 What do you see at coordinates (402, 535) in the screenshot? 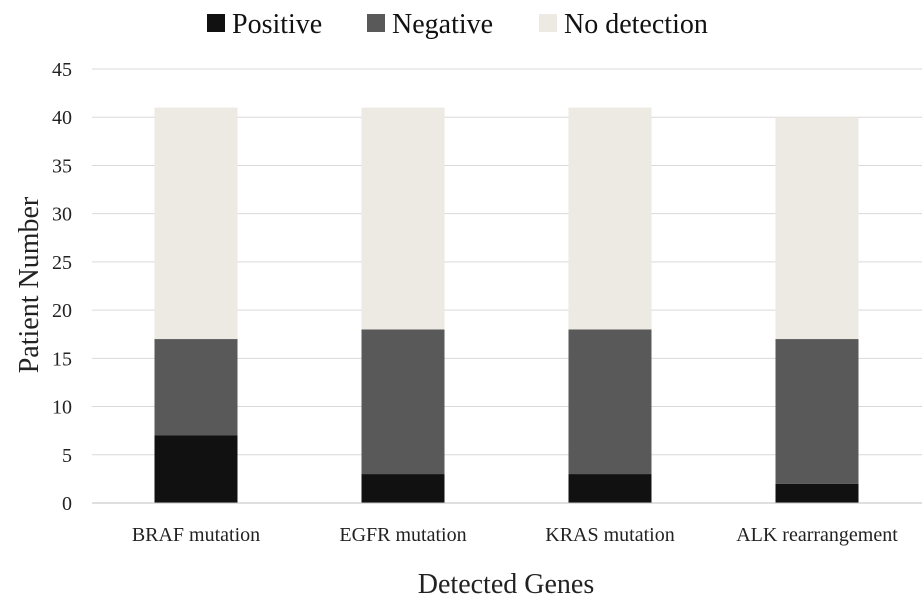
I see `x-tick-label: EGFR mutation` at bounding box center [402, 535].